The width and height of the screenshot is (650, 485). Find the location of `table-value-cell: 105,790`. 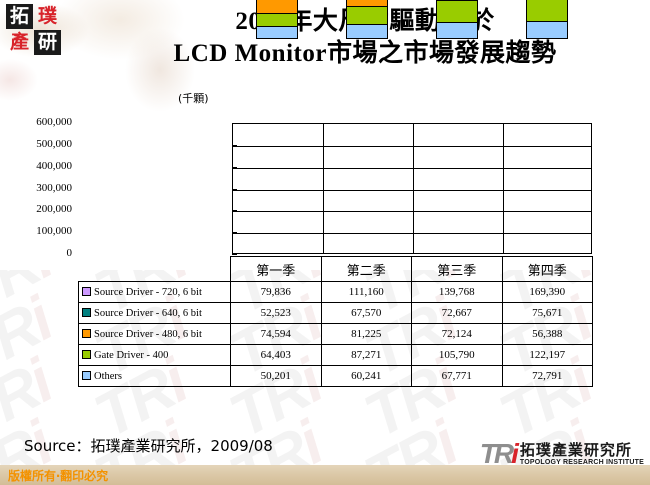

table-value-cell: 105,790 is located at coordinates (457, 355).